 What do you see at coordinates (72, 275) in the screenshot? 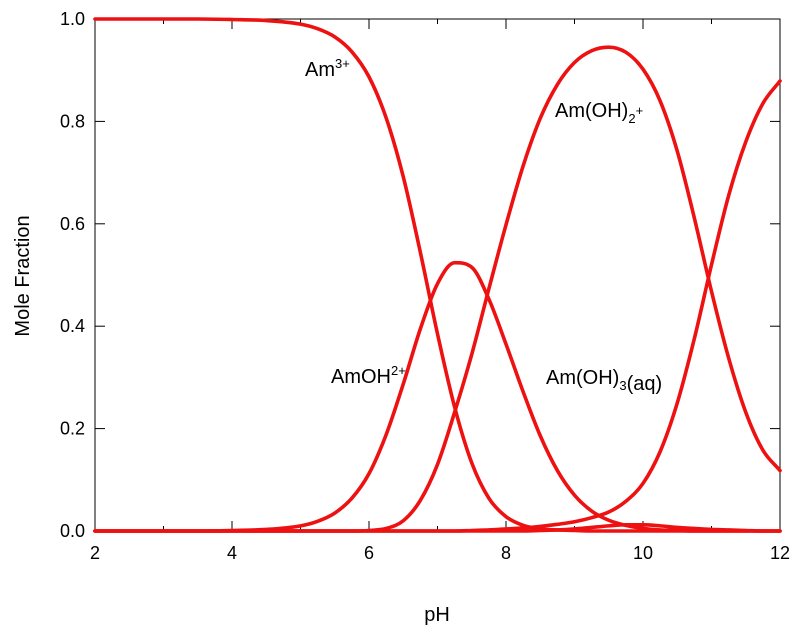
I see `y-tick-labels: 0.0 0.2 0.4 0.6 0.8 1.0` at bounding box center [72, 275].